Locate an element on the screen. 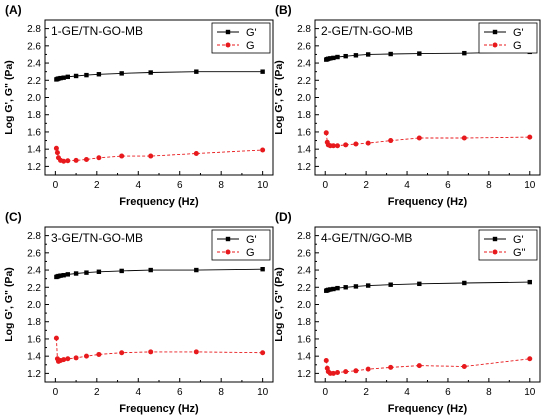 Image resolution: width=550 pixels, height=418 pixels. series-g-prime is located at coordinates (428, 286).